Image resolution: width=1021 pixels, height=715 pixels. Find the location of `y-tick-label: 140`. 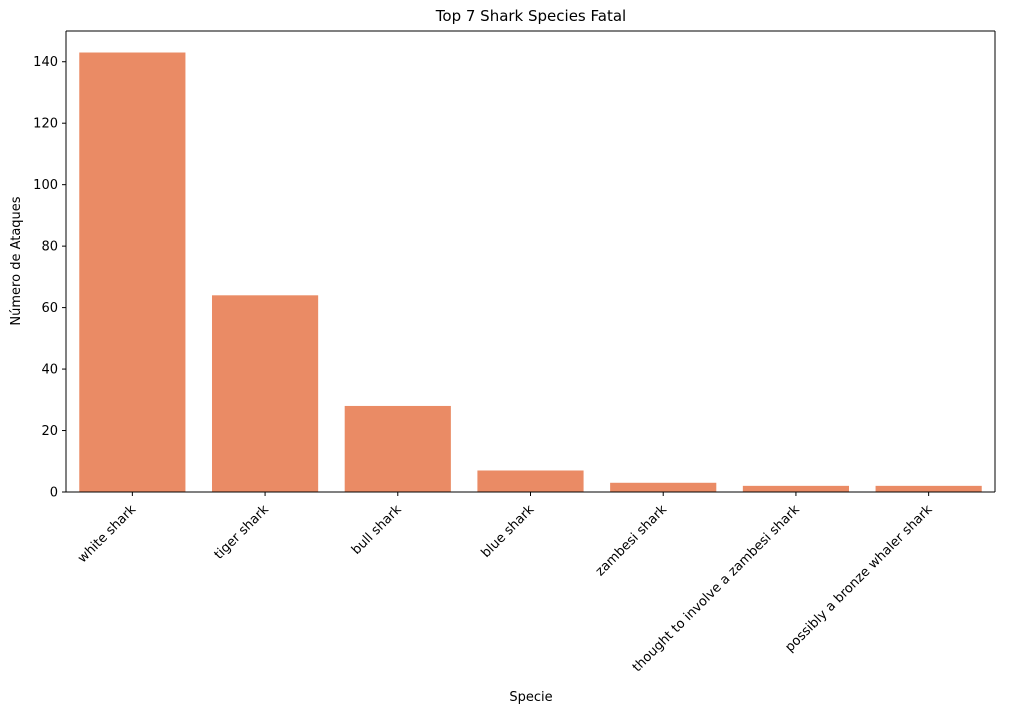

y-tick-label: 140 is located at coordinates (45, 62).